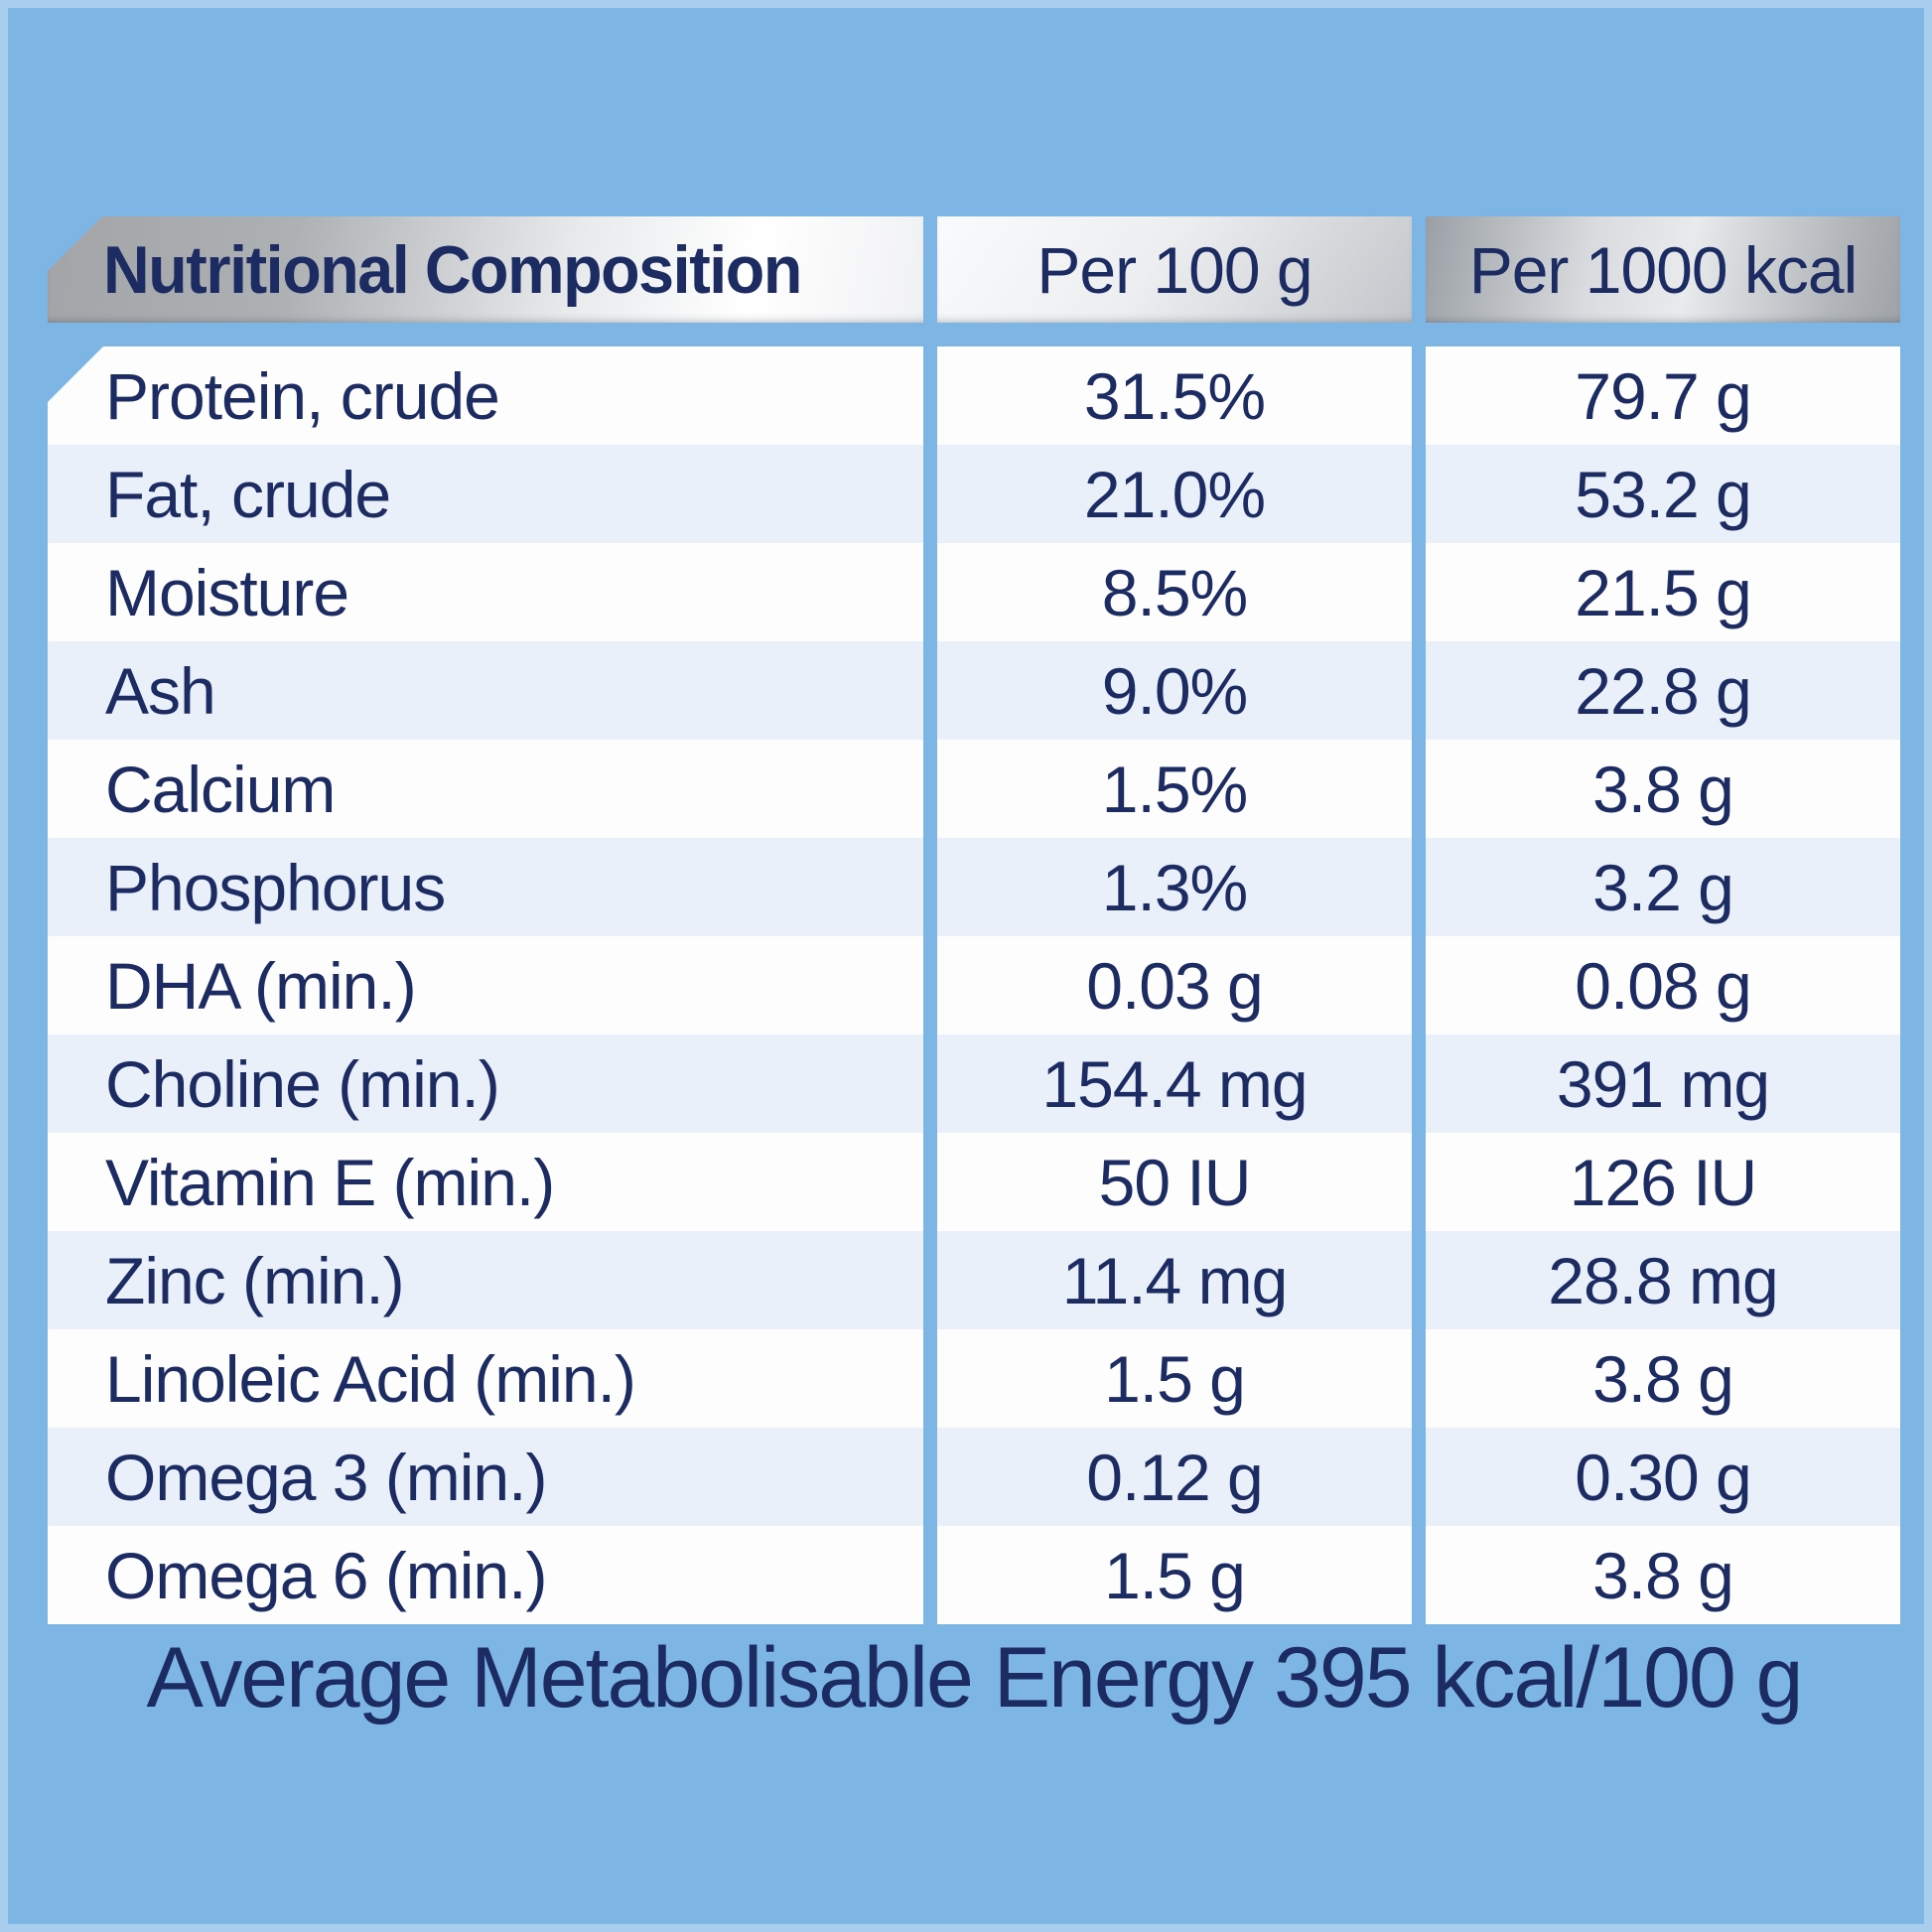 The height and width of the screenshot is (1932, 1932). I want to click on table-row: Phosphorus 1.3% 3.2 g, so click(974, 887).